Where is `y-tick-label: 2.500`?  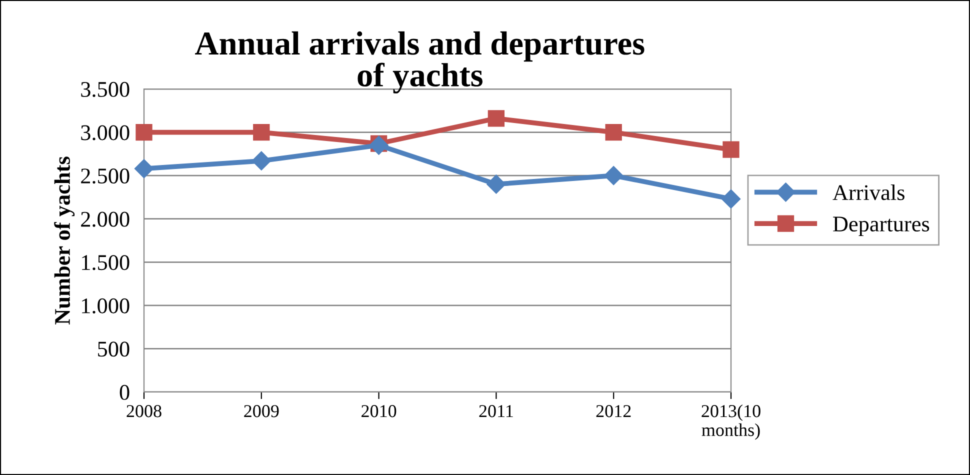 y-tick-label: 2.500 is located at coordinates (105, 176).